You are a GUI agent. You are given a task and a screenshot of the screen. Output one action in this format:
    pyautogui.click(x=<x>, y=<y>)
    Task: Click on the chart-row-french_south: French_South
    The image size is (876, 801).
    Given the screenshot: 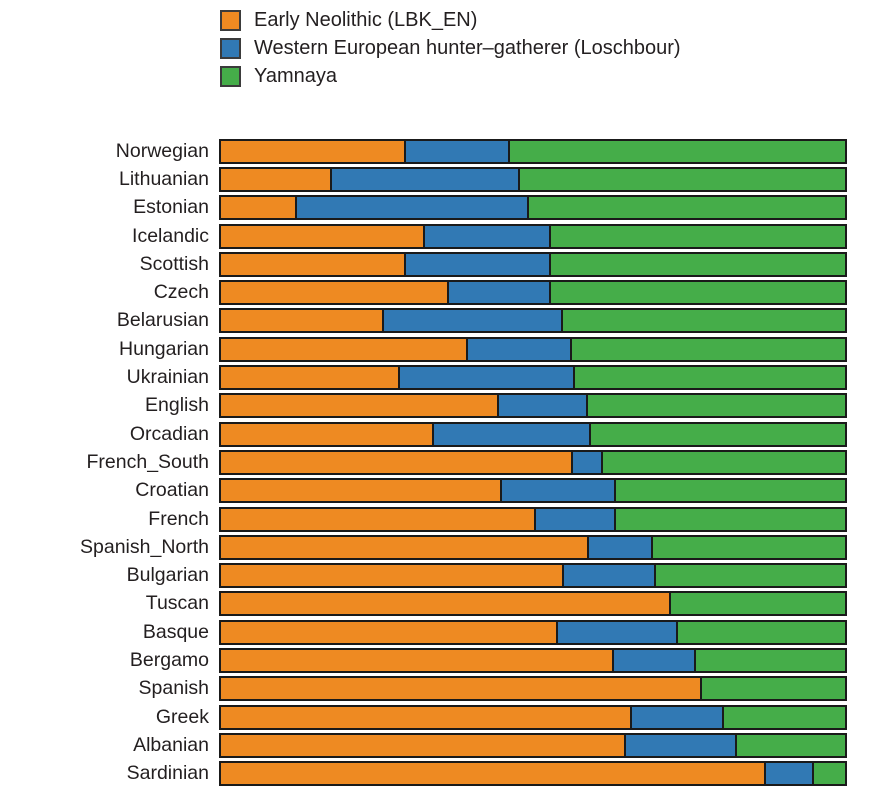 What is the action you would take?
    pyautogui.click(x=438, y=462)
    